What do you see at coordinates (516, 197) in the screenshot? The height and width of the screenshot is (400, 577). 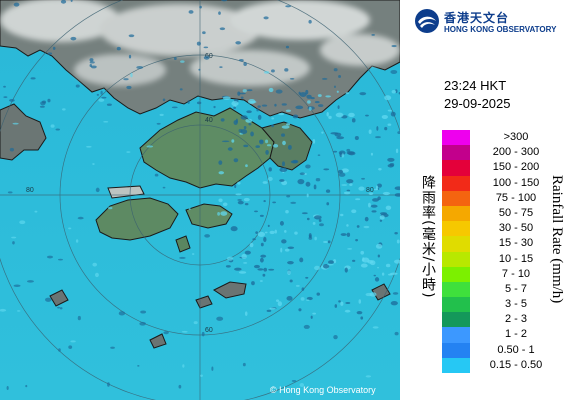 I see `legend-label: 75 - 100` at bounding box center [516, 197].